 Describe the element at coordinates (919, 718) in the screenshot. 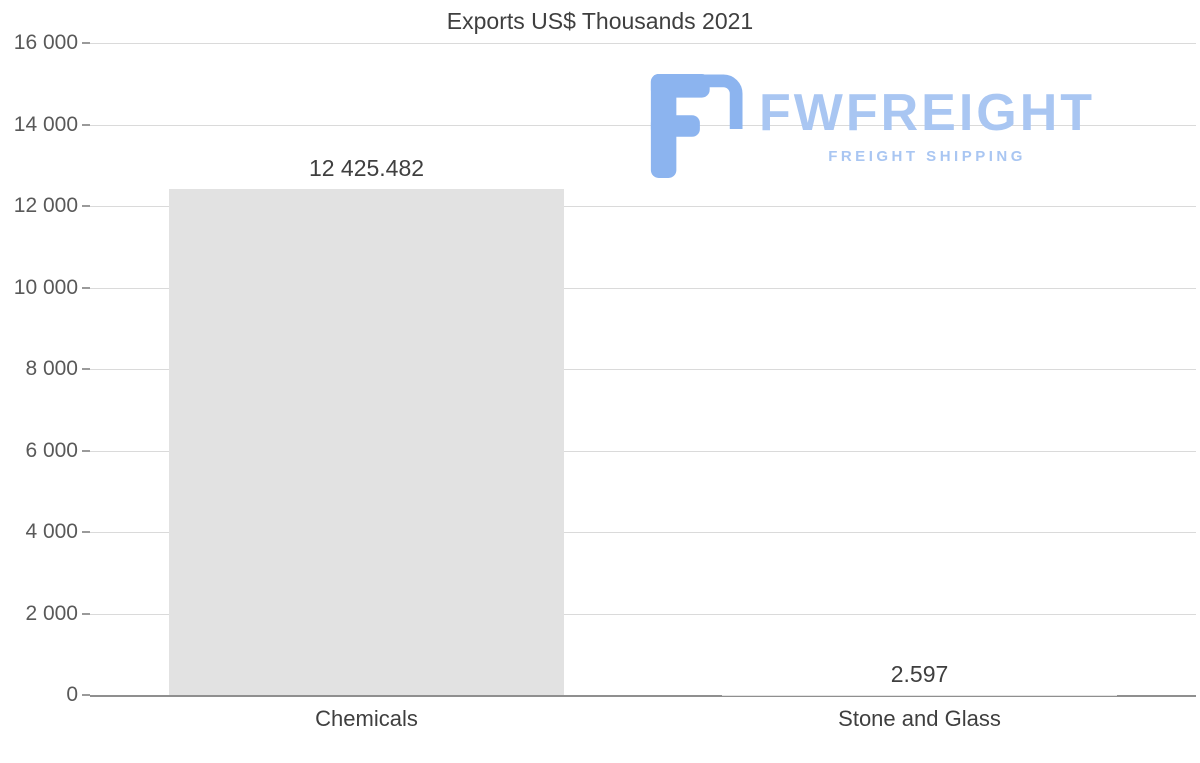

I see `x-label-stone-and-glass: Stone and Glass` at that location.